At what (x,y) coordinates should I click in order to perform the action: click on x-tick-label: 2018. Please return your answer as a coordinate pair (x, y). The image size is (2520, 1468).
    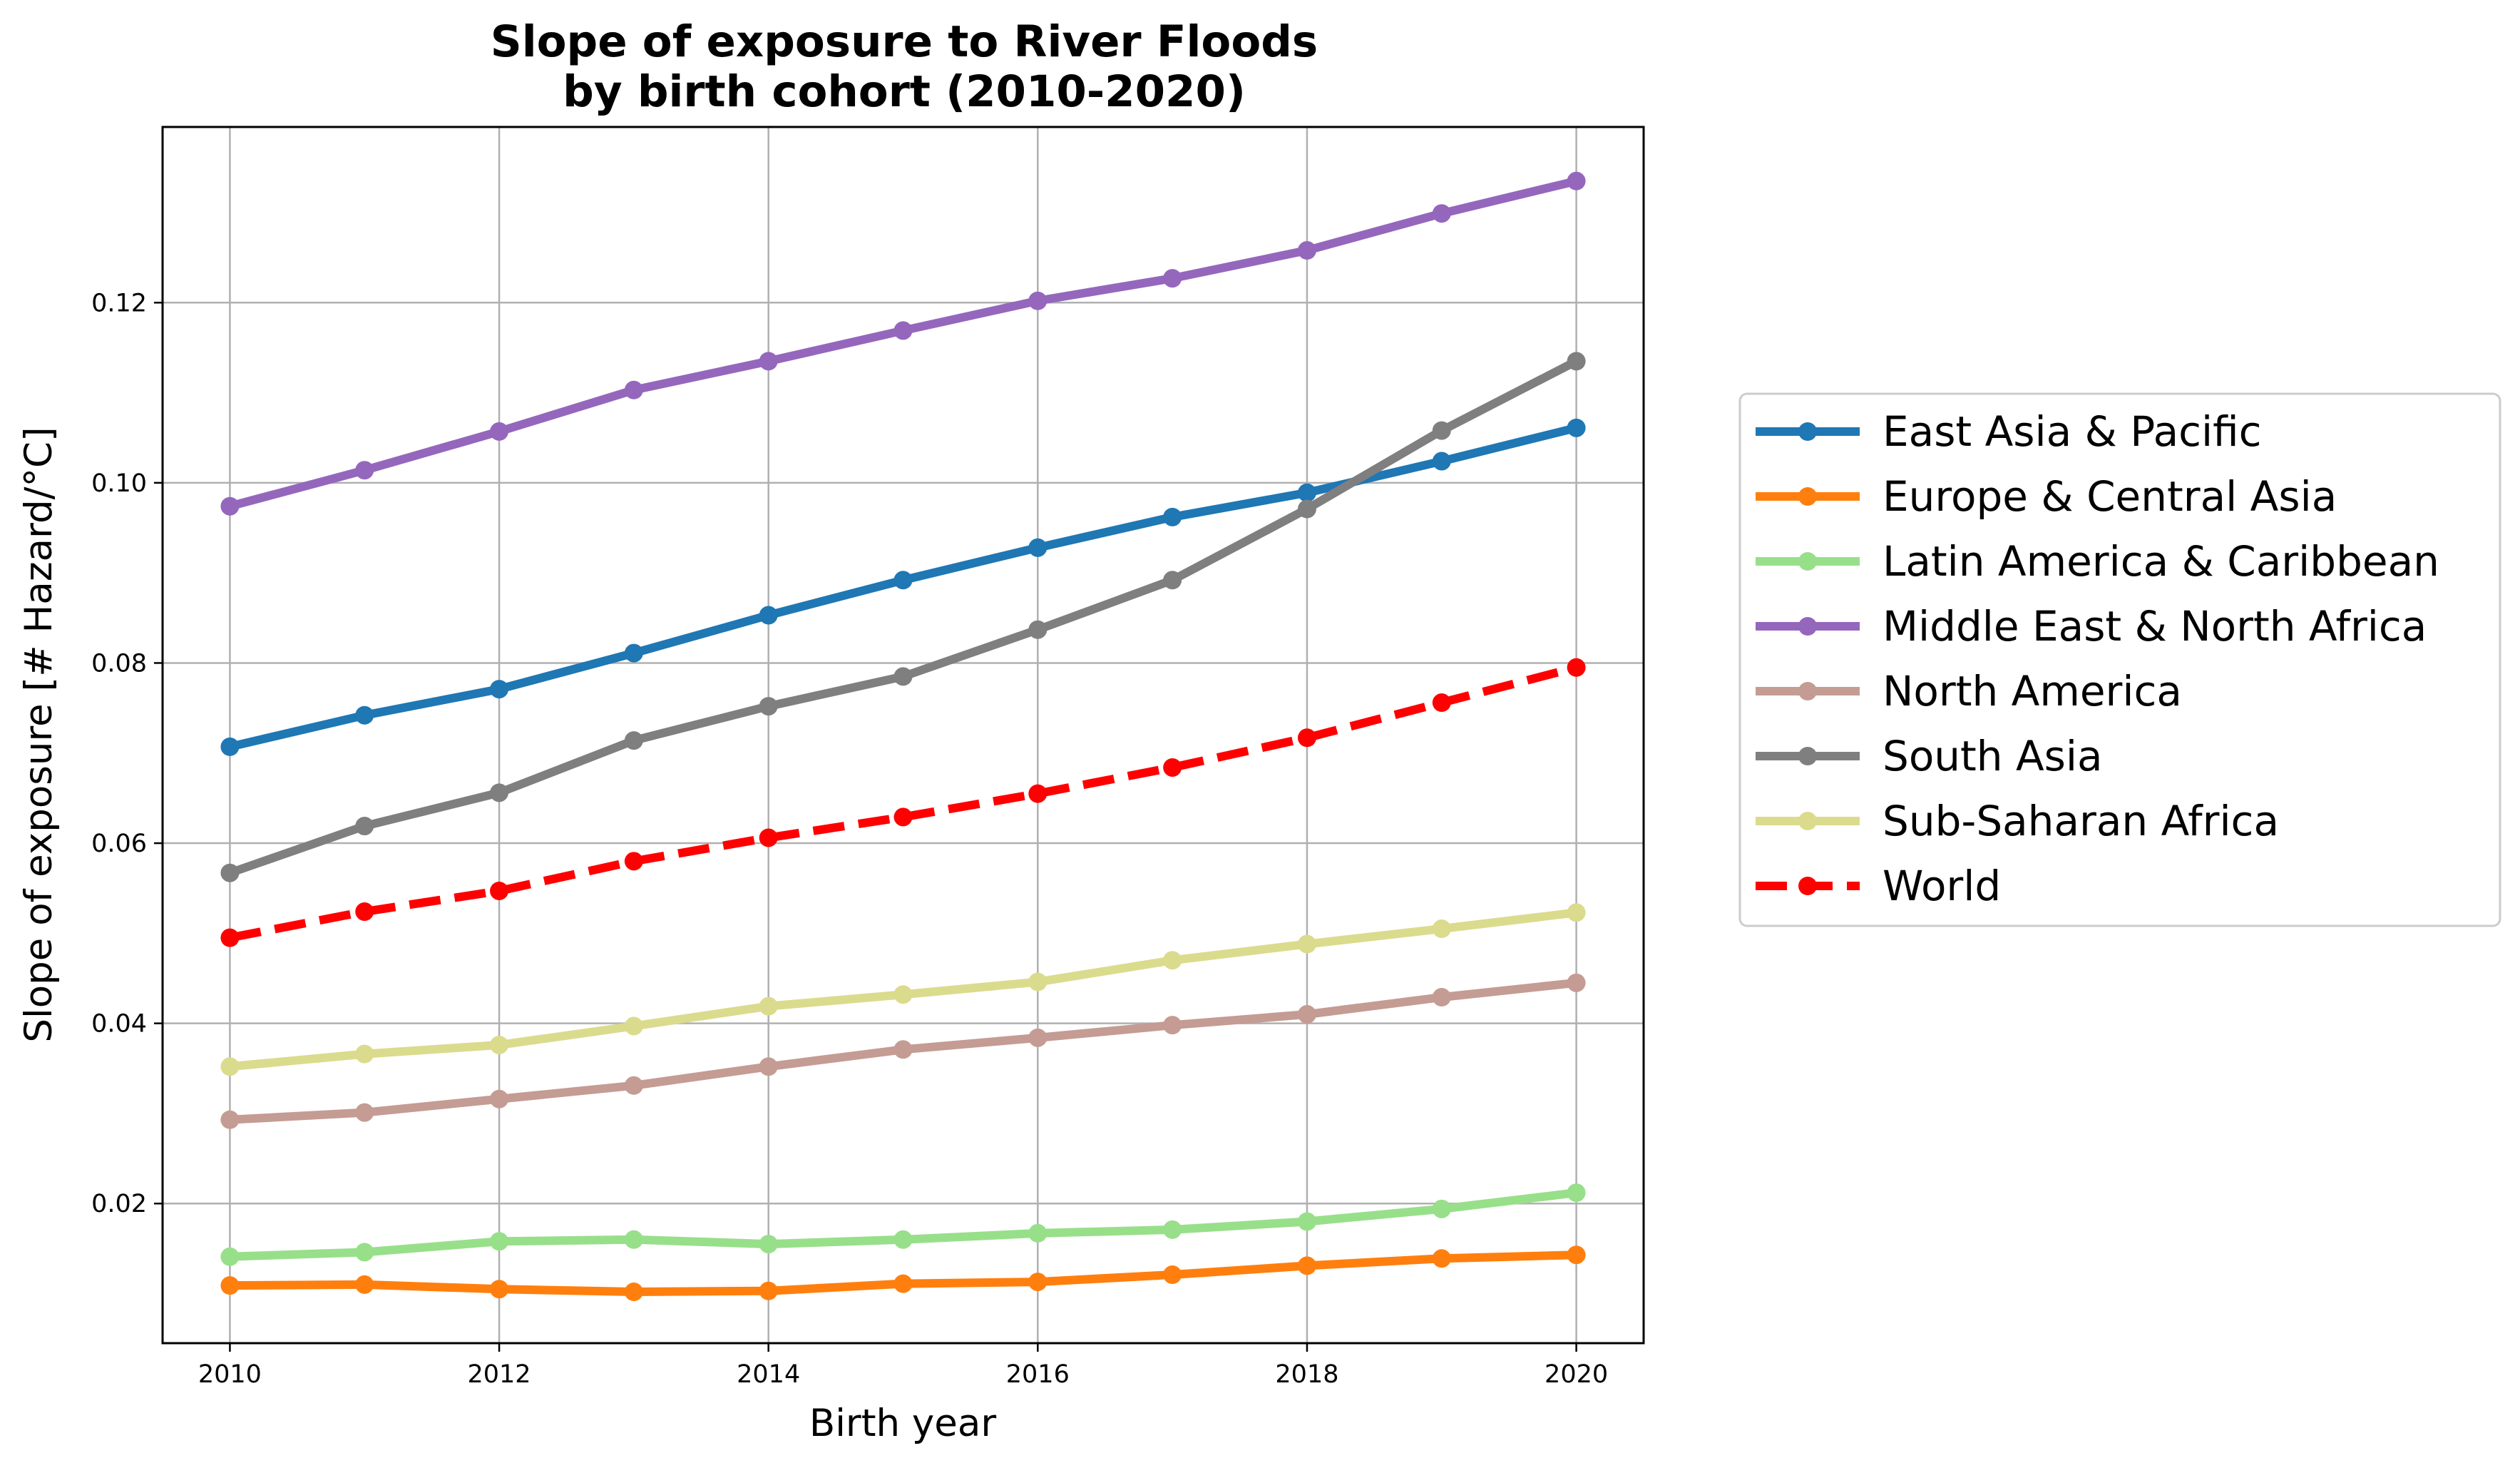
    Looking at the image, I should click on (1306, 1375).